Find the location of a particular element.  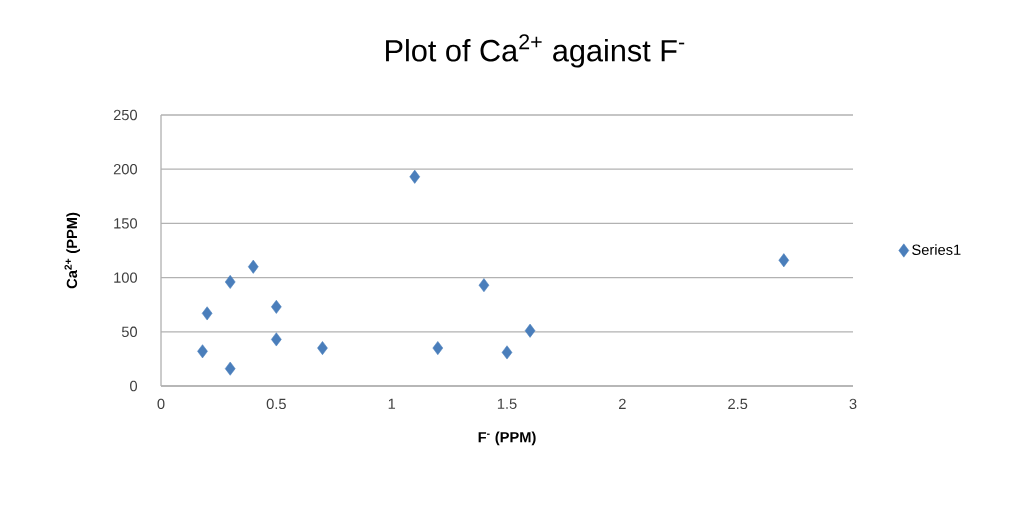

y-axis-title: Ca$^{2+}$ (PPM) is located at coordinates (72, 250).